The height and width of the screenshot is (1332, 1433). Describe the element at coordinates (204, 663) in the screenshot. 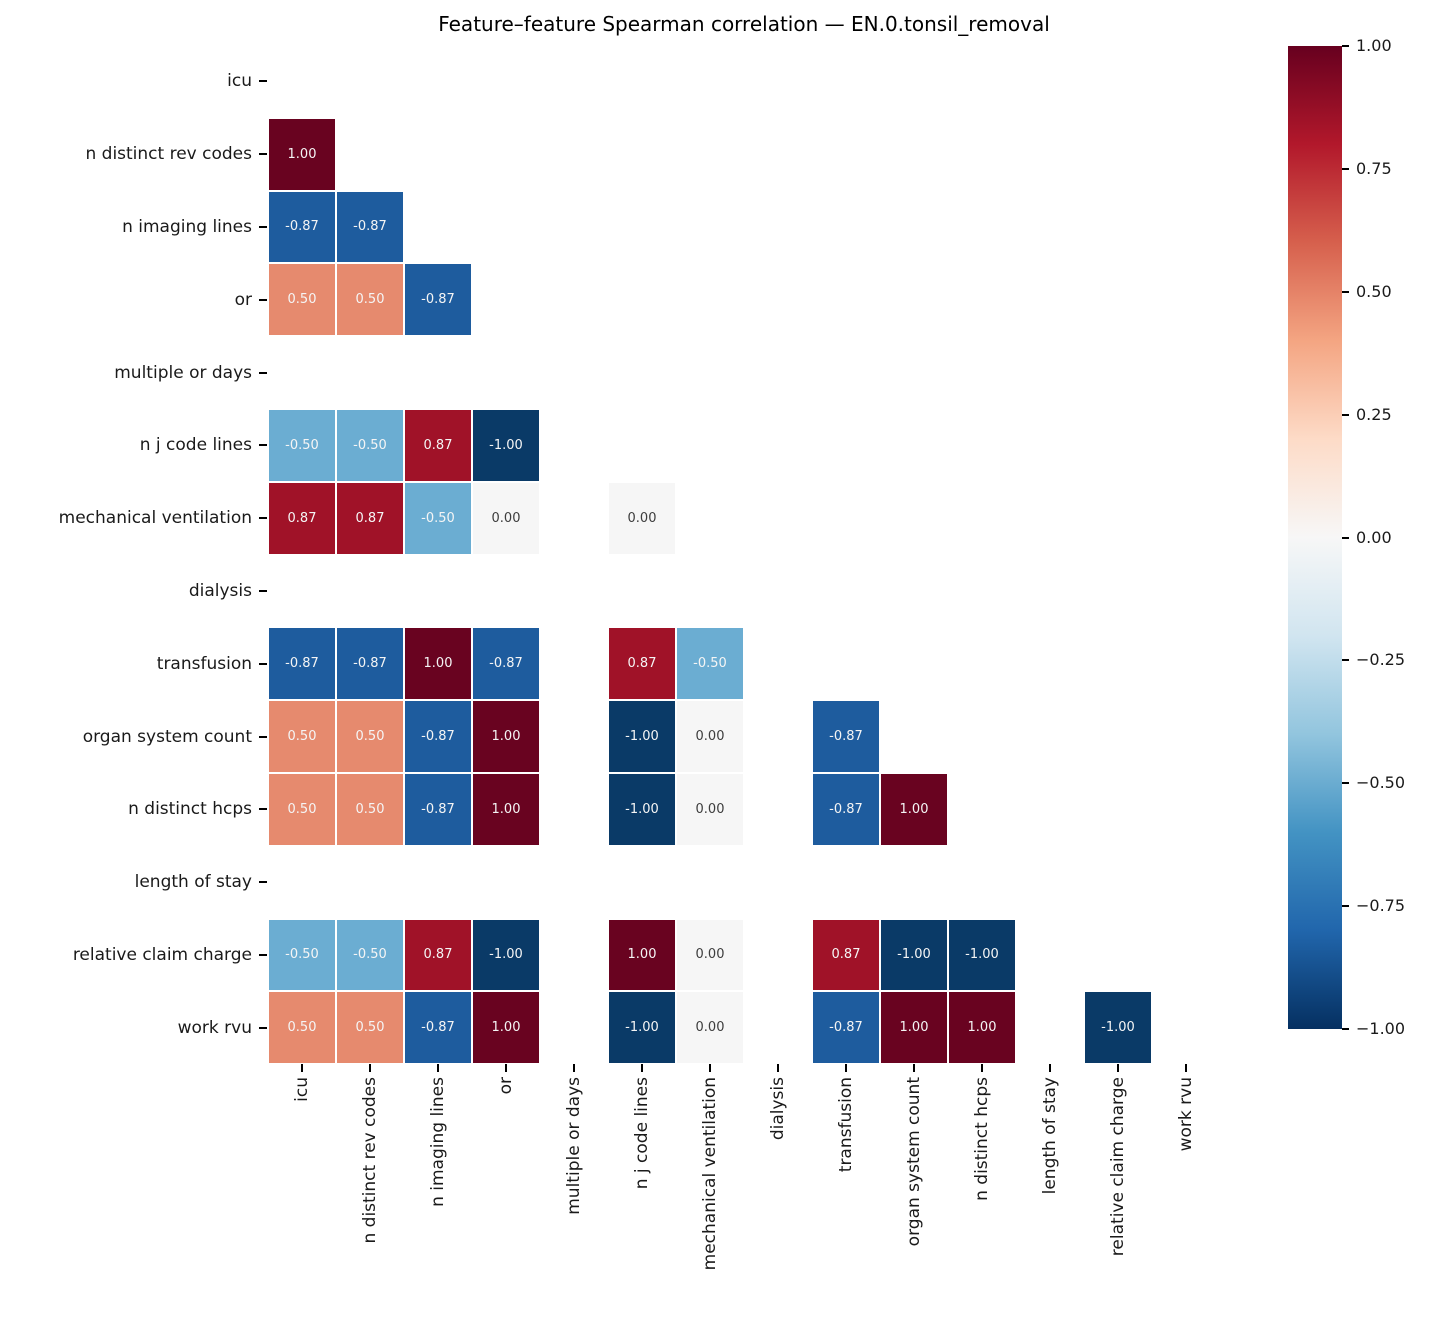

I see `y-tick-label: transfusion` at that location.